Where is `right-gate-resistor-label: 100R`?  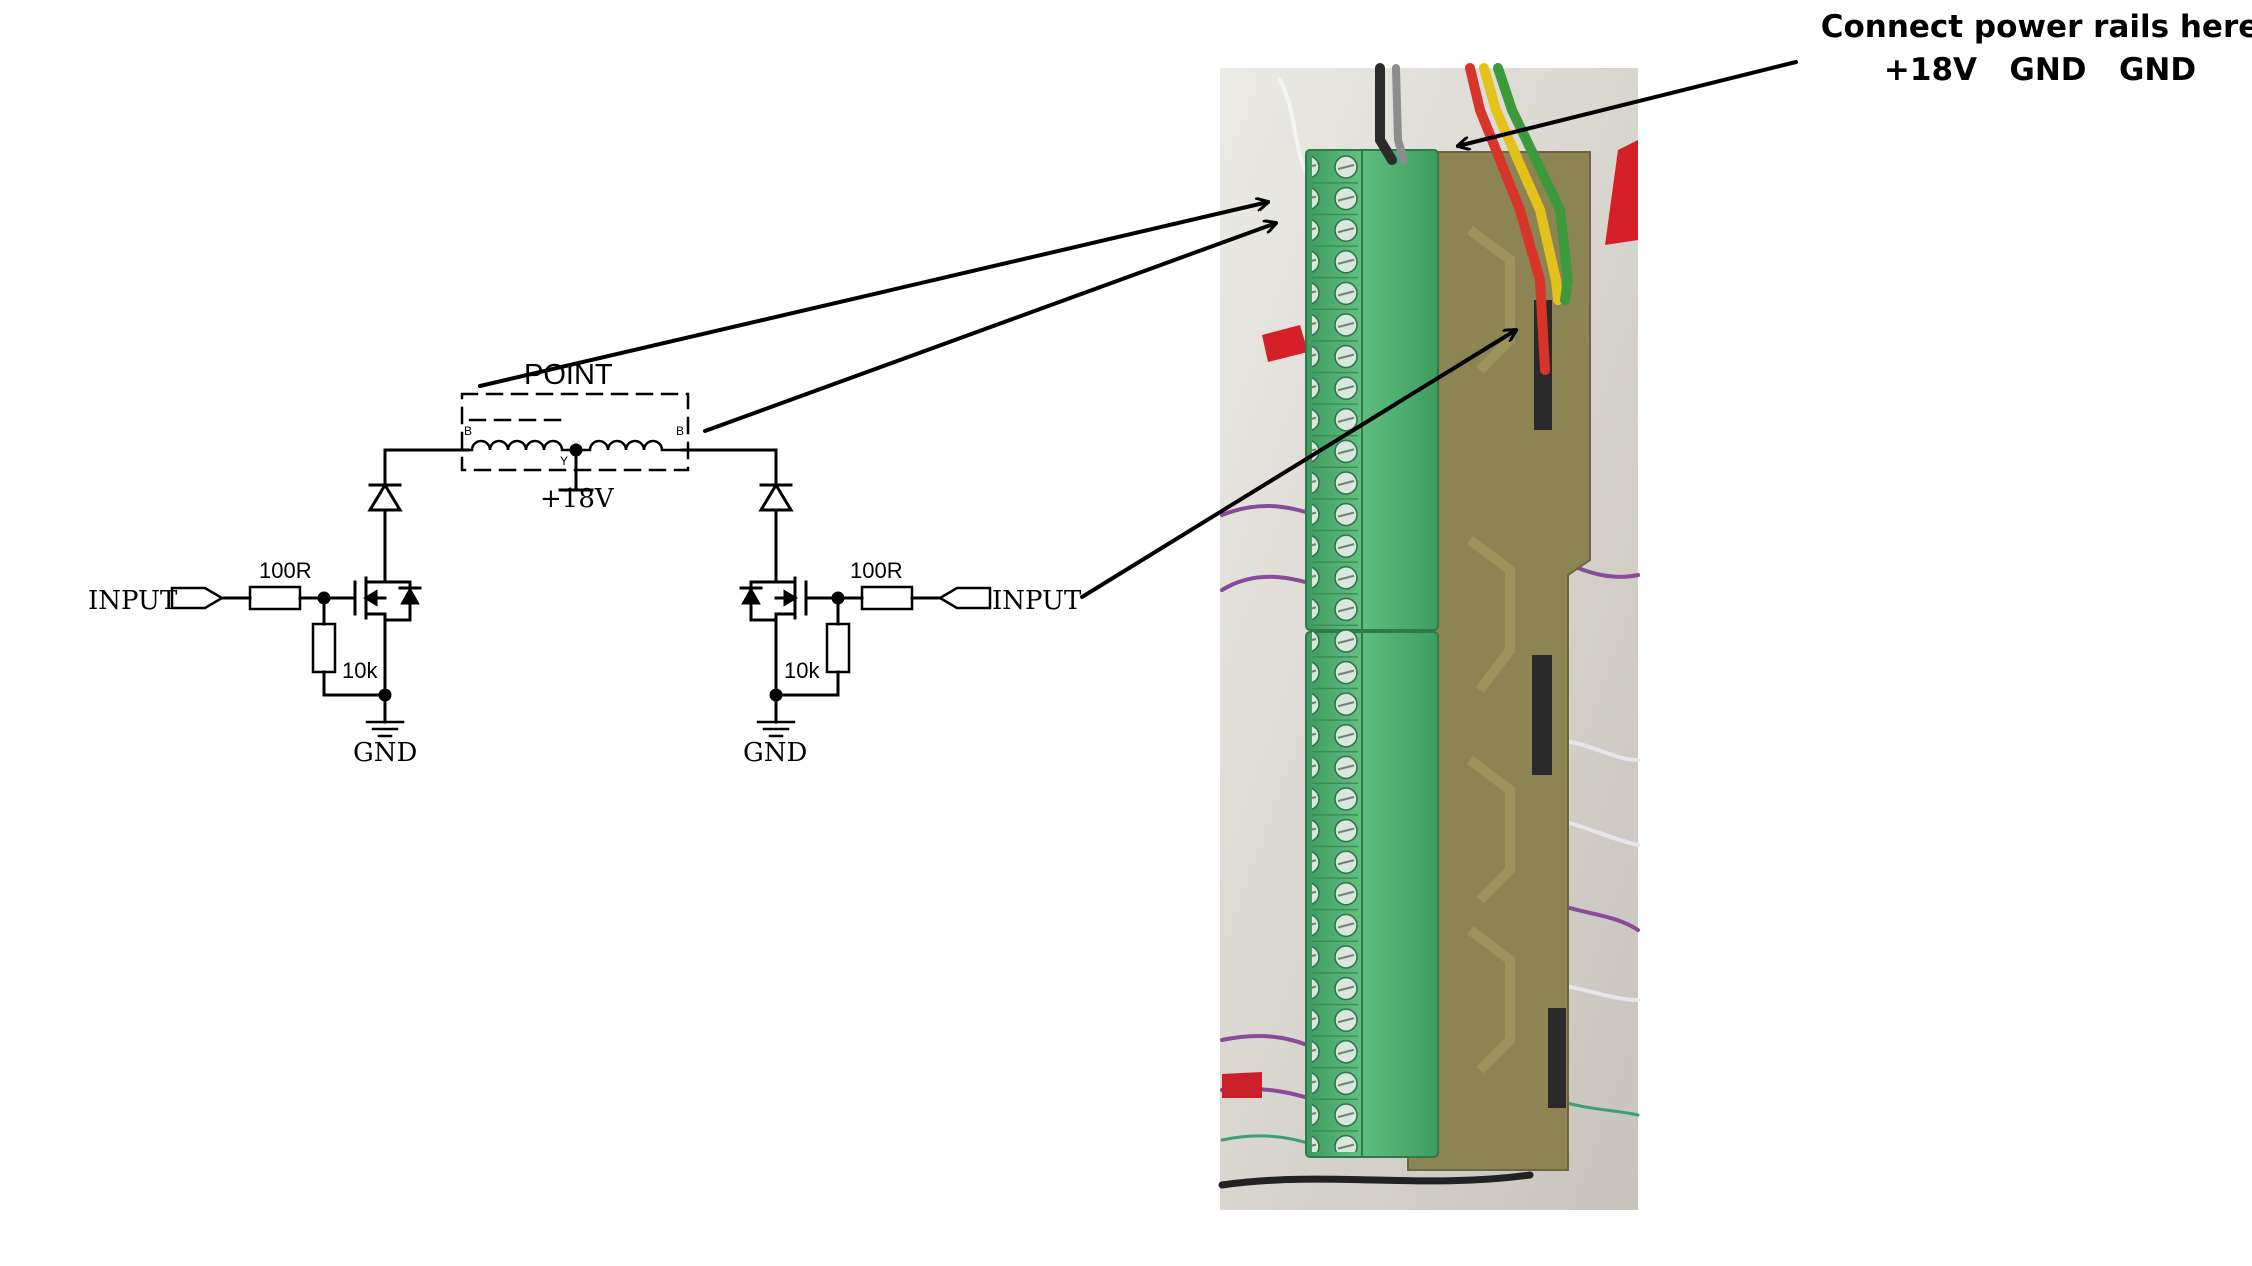 right-gate-resistor-label: 100R is located at coordinates (876, 570).